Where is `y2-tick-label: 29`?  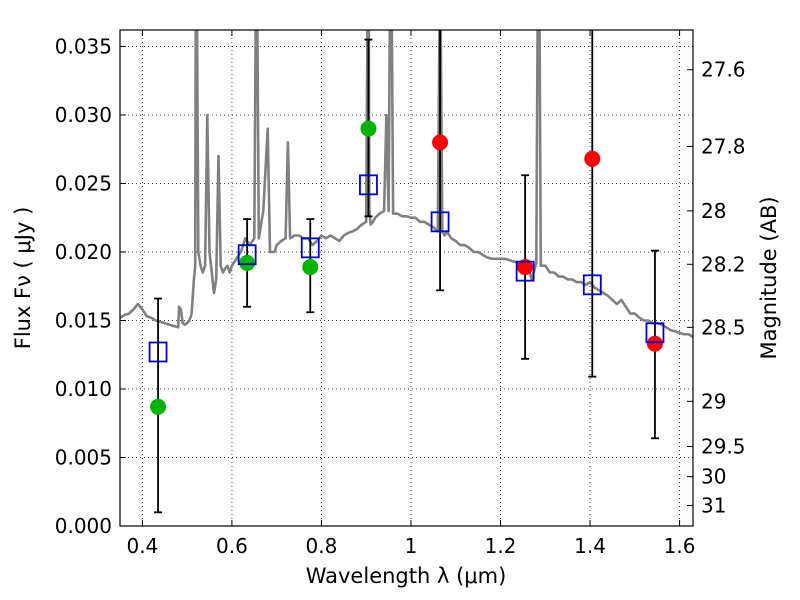
y2-tick-label: 29 is located at coordinates (713, 401).